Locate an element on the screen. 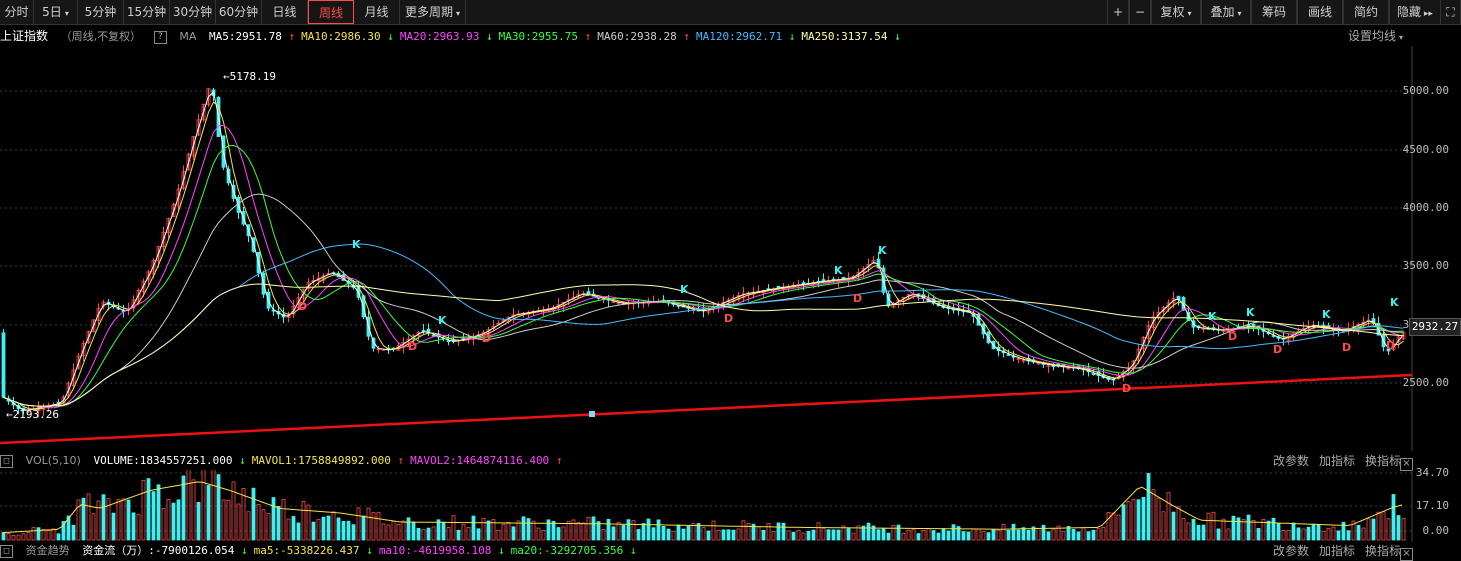 The image size is (1461, 561). ma-settings-button: 设置均线 ▾ is located at coordinates (1375, 36).